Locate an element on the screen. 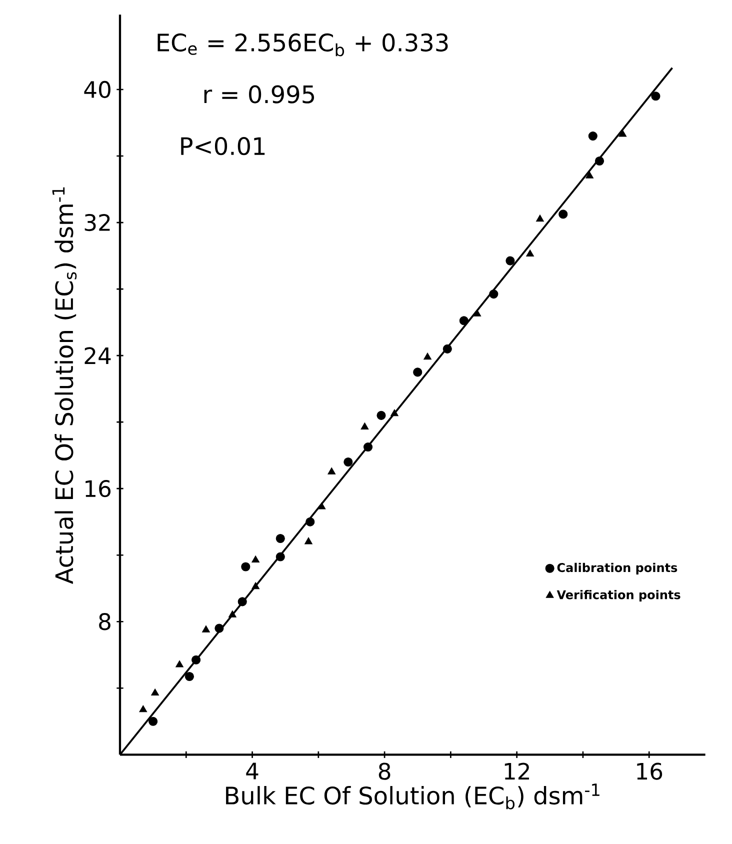  x-tick-label: 16 is located at coordinates (649, 771).